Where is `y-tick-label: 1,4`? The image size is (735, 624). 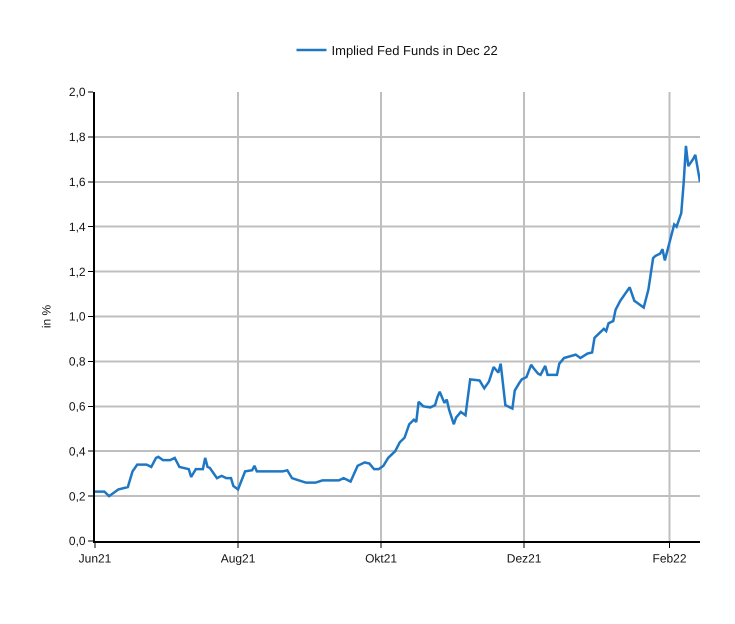 y-tick-label: 1,4 is located at coordinates (77, 227).